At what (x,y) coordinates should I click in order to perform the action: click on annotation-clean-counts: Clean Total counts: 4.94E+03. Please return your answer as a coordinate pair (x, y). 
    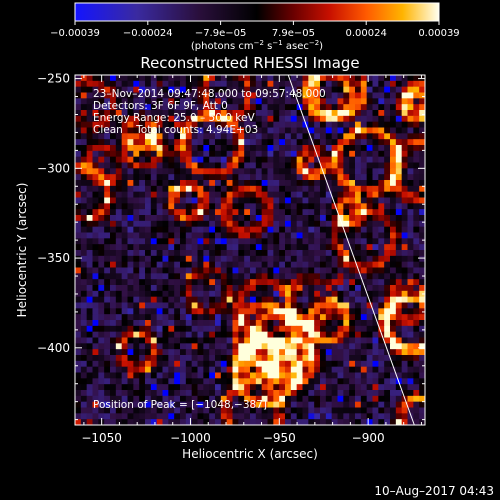
    Looking at the image, I should click on (175, 130).